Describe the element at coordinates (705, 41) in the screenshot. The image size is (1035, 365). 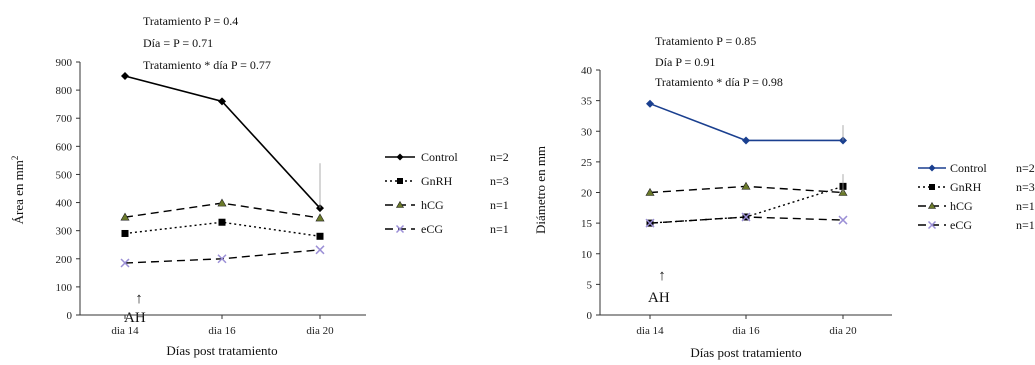
I see `stat-line-treatment: Tratamiento P = 0.85` at that location.